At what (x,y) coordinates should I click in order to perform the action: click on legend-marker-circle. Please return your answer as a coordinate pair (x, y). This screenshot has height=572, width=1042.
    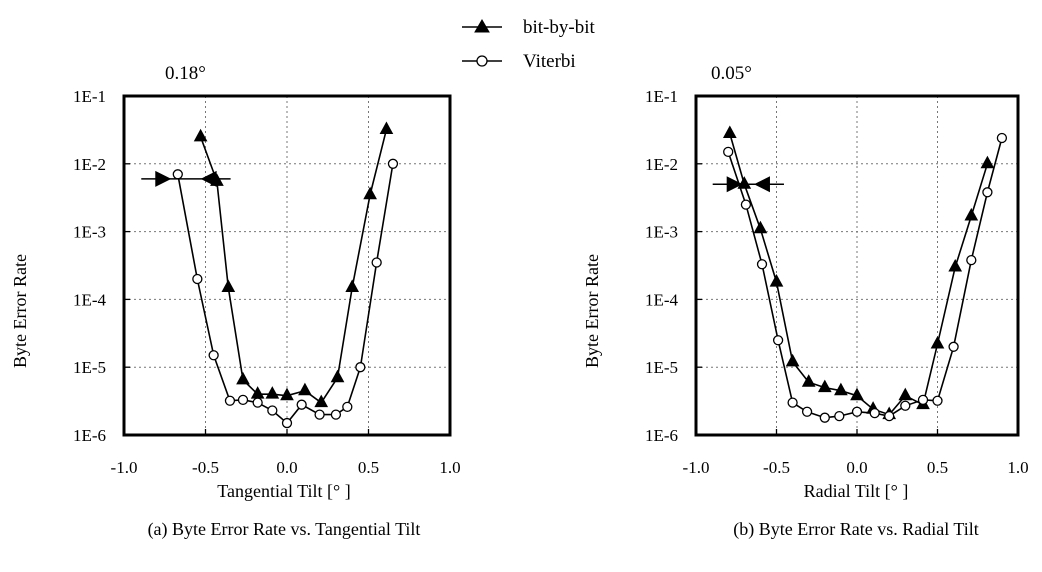
    Looking at the image, I should click on (482, 61).